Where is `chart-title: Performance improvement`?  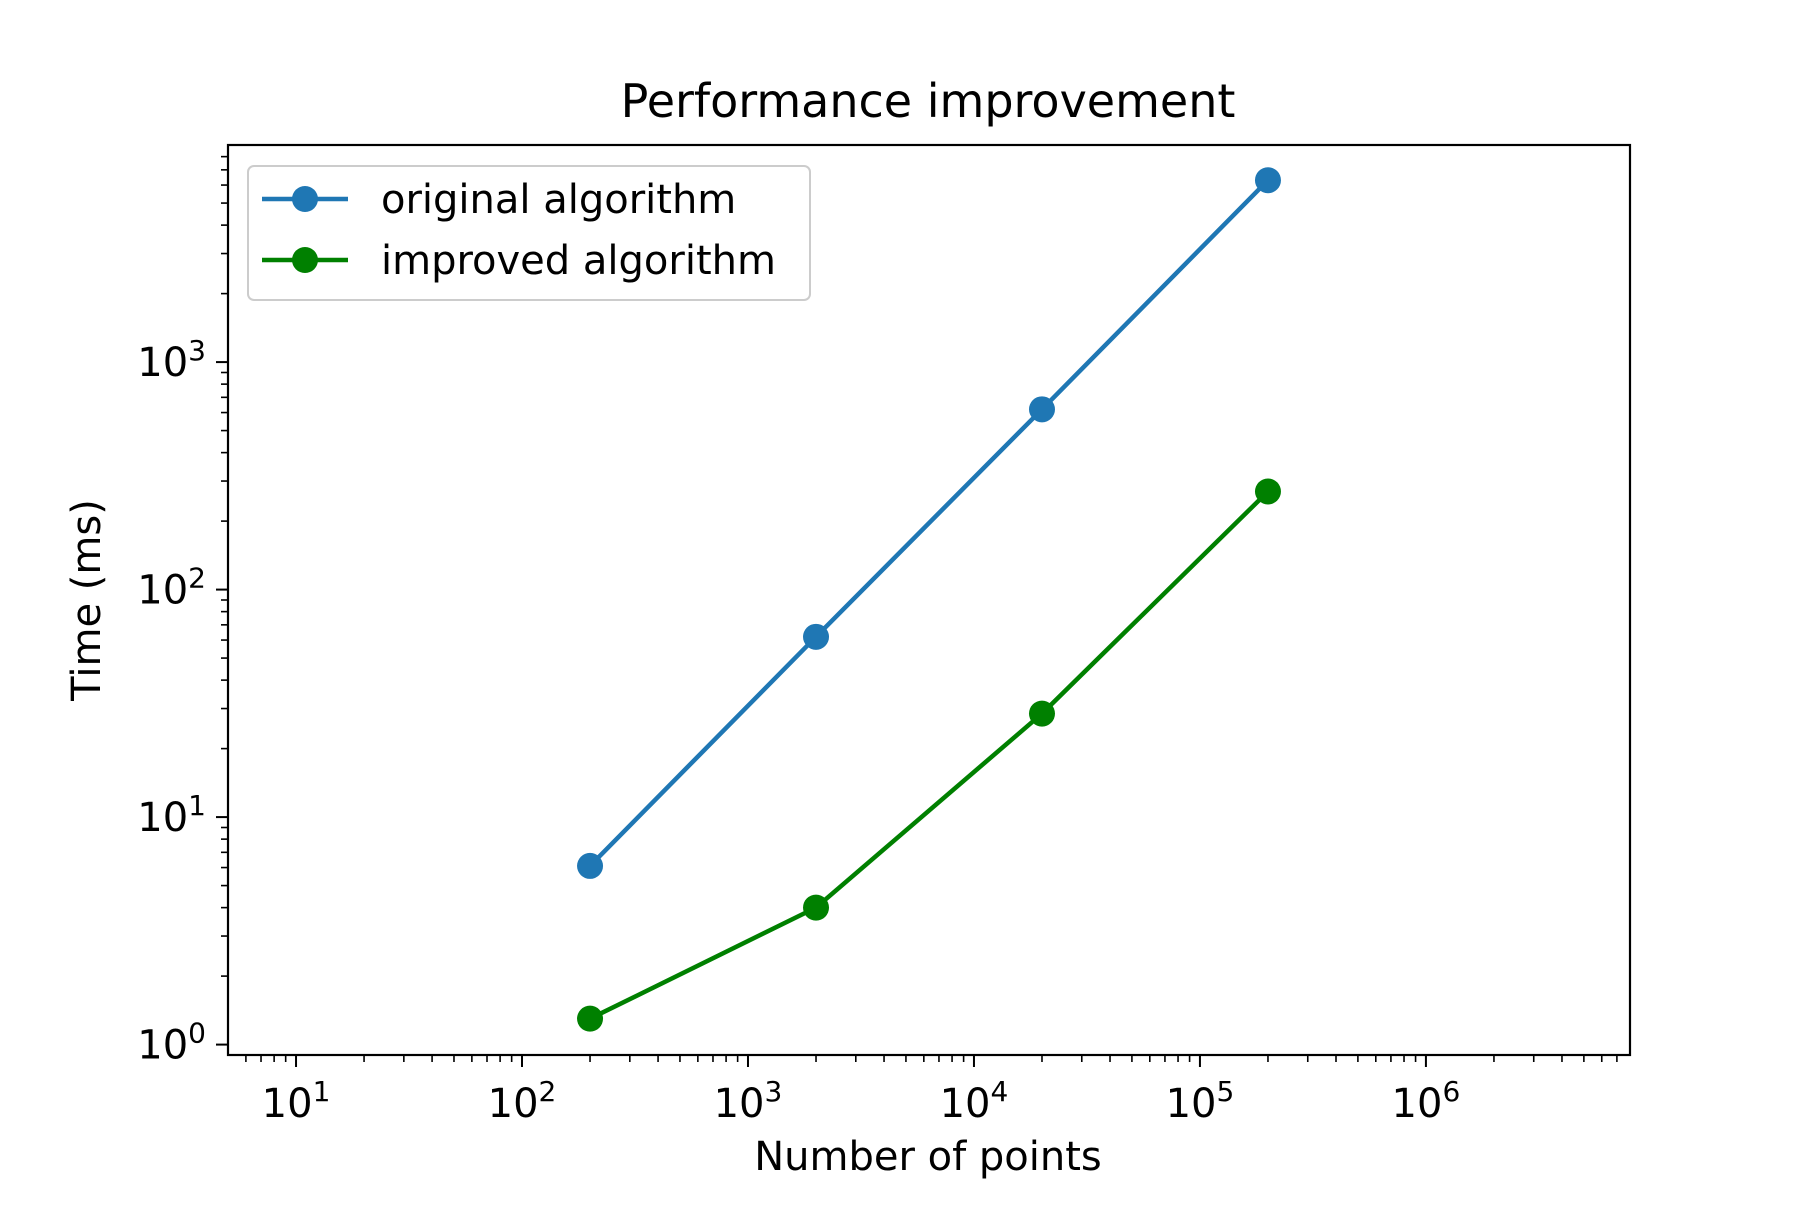
chart-title: Performance improvement is located at coordinates (928, 101).